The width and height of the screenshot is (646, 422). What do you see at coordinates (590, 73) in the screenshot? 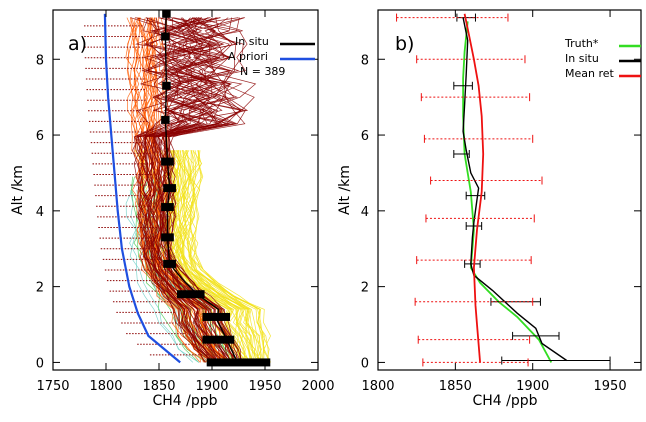
I see `legend-label: Mean ret` at bounding box center [590, 73].